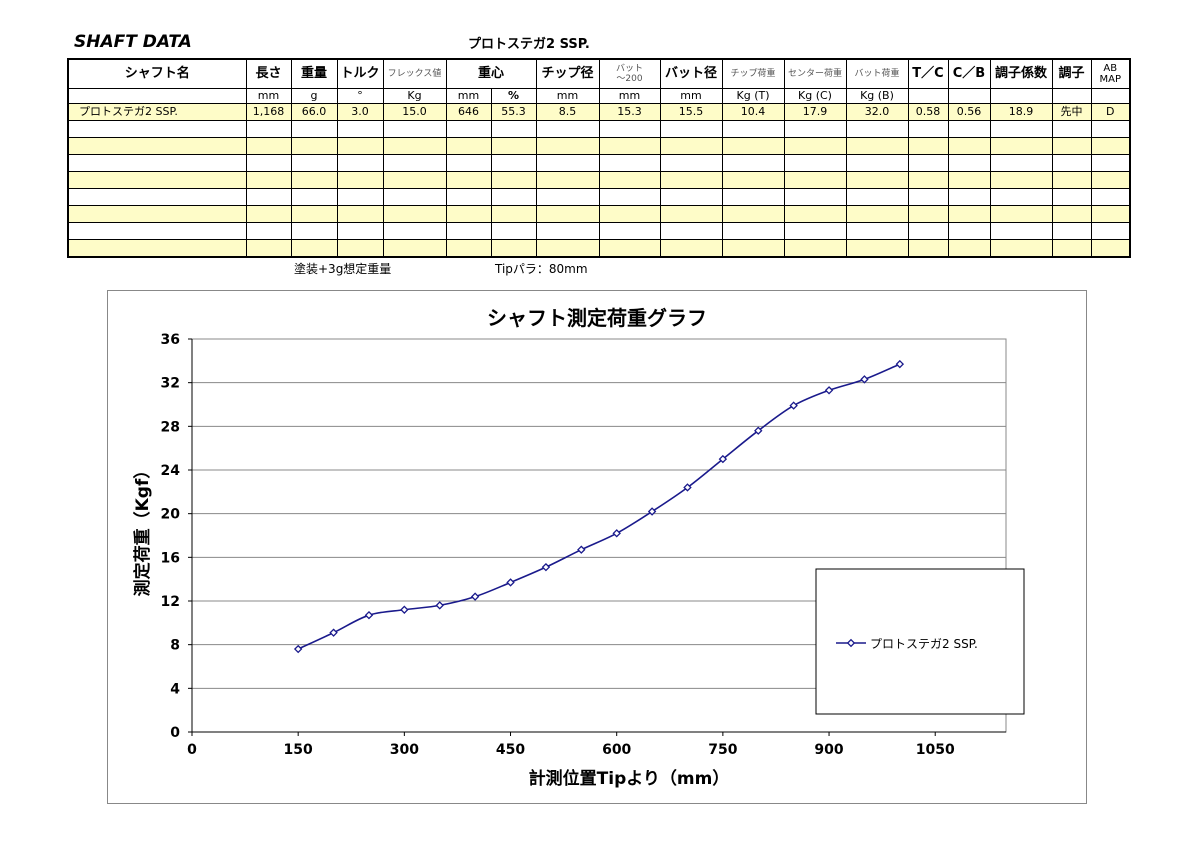 The width and height of the screenshot is (1200, 849). Describe the element at coordinates (314, 112) in the screenshot. I see `cell-weight: 66.0` at that location.